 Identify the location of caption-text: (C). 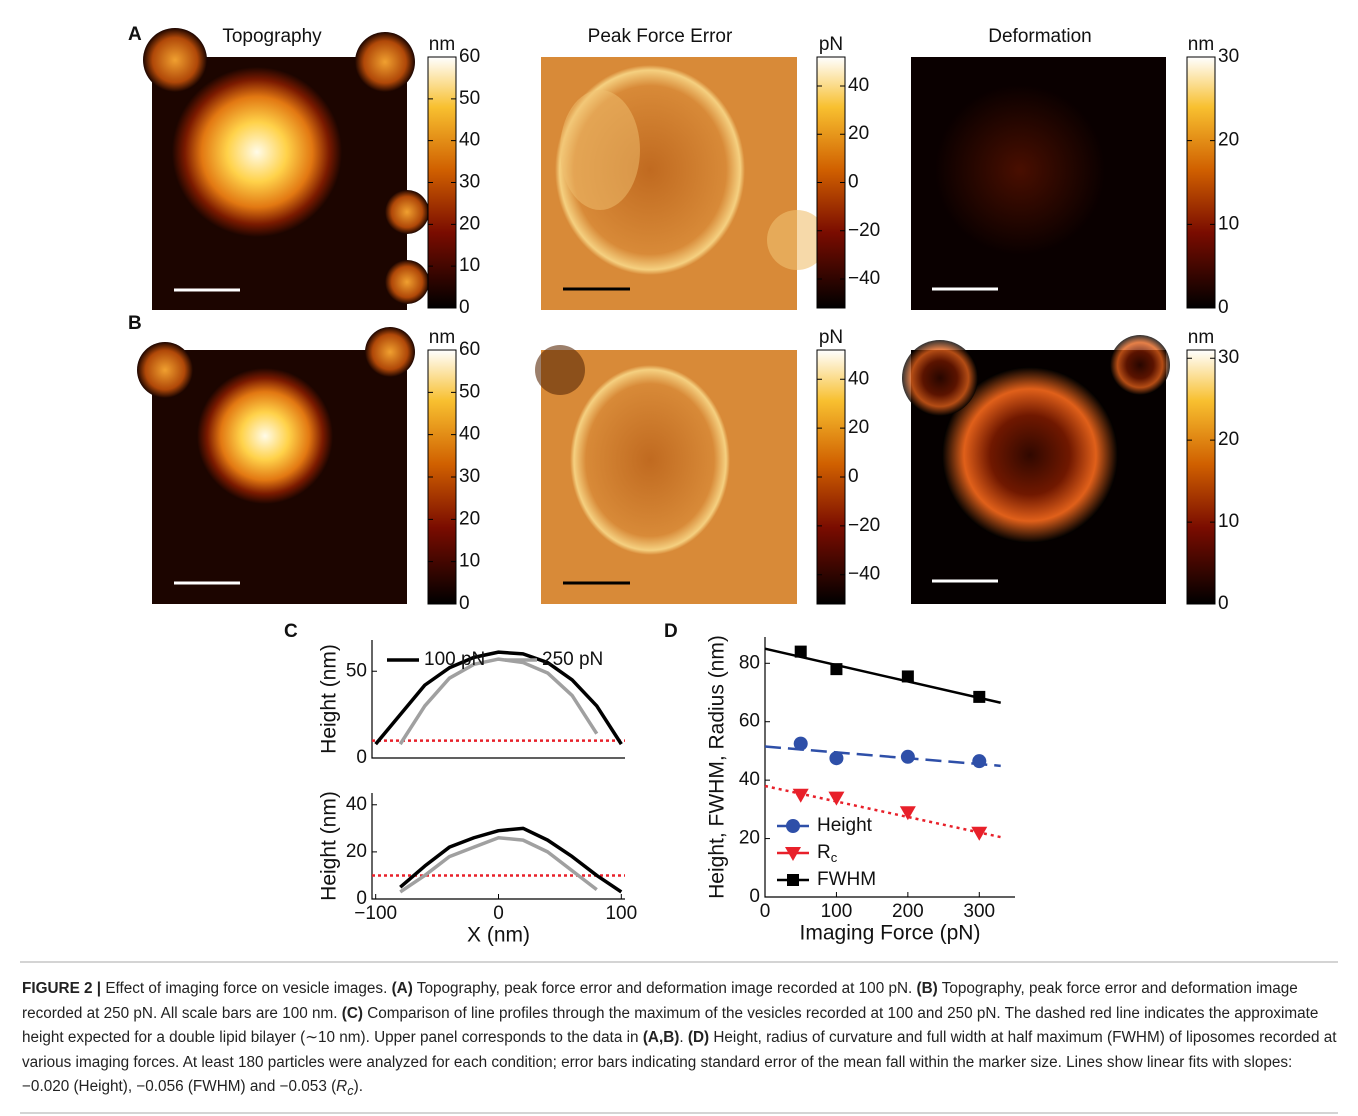
(352, 1013).